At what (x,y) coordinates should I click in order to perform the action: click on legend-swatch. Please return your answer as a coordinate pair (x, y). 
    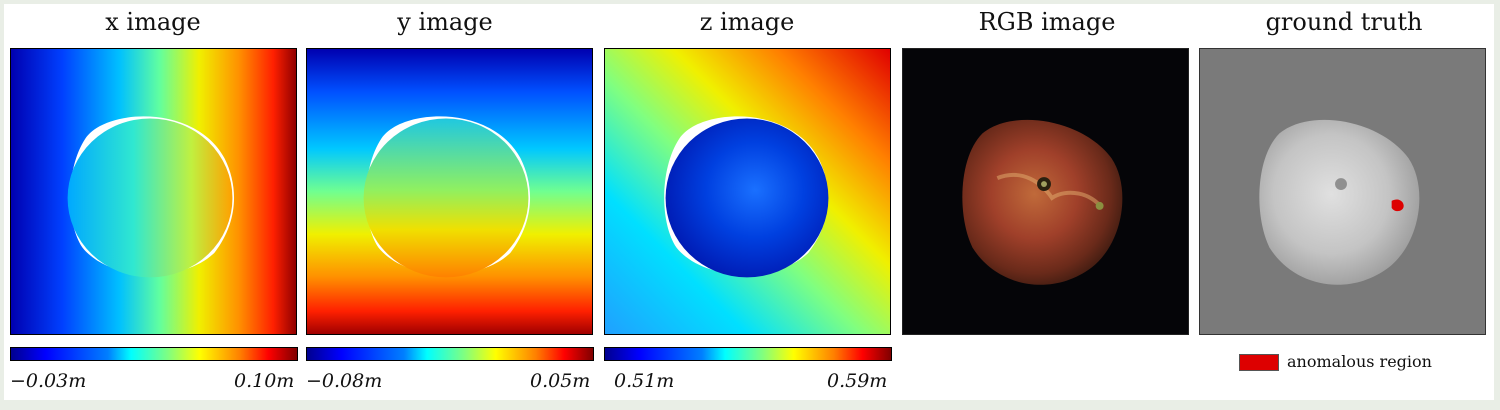
    Looking at the image, I should click on (1259, 362).